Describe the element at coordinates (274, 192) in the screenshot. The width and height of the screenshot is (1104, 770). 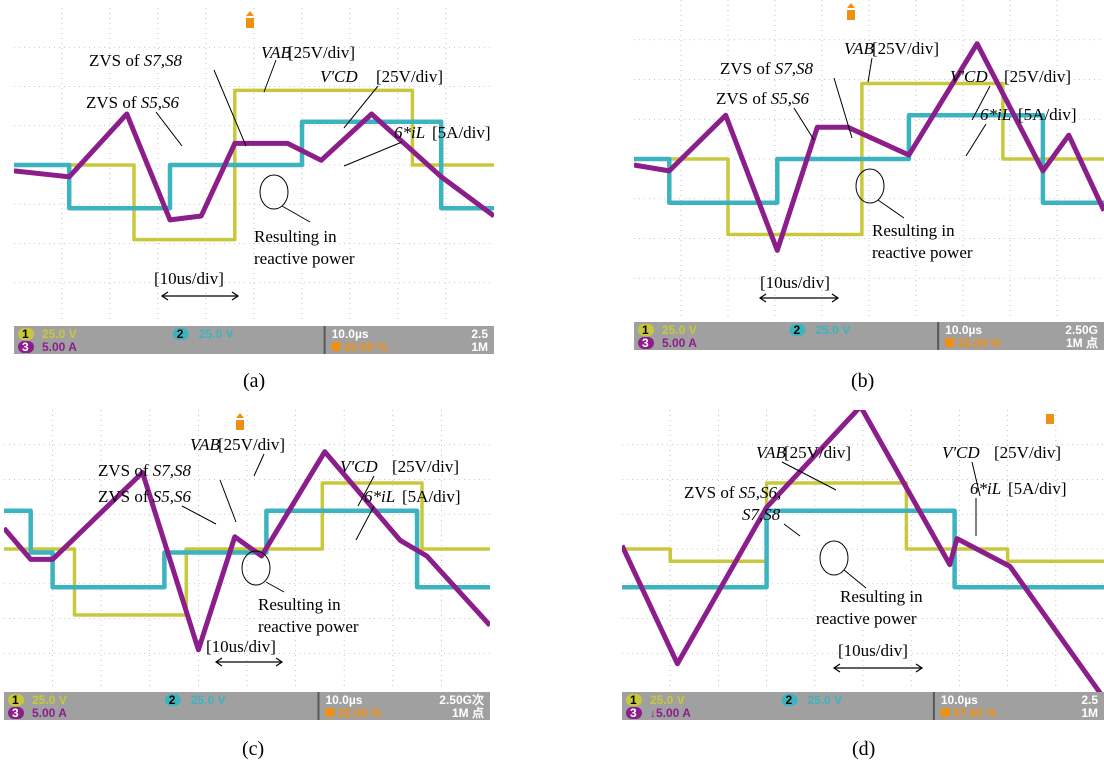
I see `reactive-power-ellipse-icon` at that location.